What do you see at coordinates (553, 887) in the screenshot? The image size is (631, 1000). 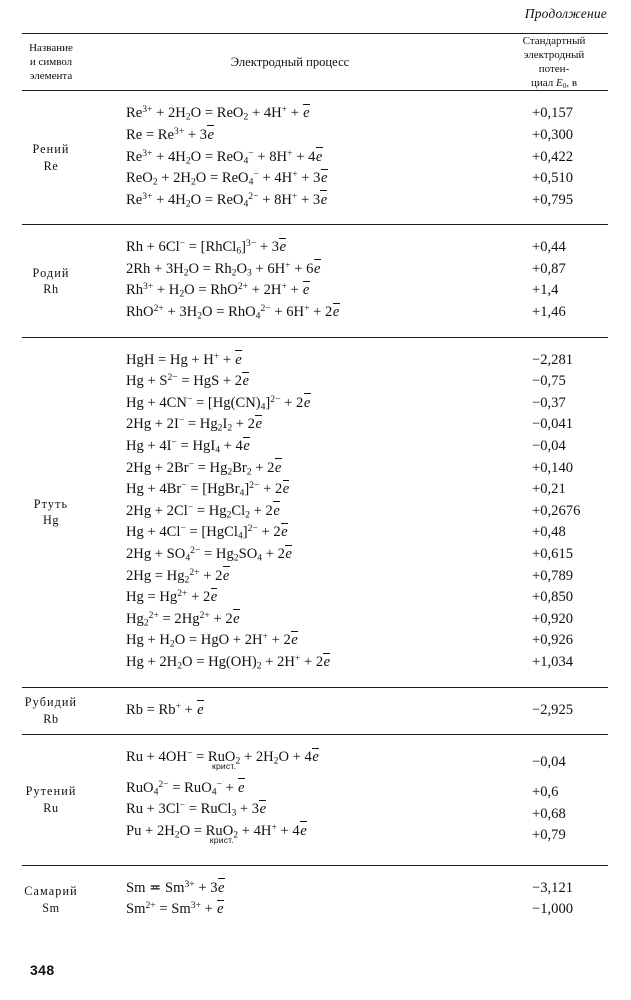 I see `potential-value: −3,121` at bounding box center [553, 887].